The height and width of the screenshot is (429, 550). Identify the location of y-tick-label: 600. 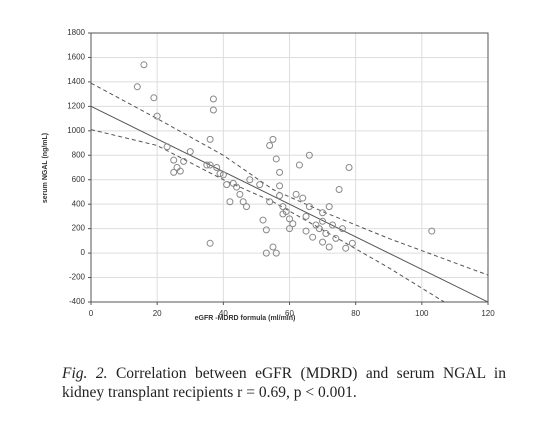
(79, 179).